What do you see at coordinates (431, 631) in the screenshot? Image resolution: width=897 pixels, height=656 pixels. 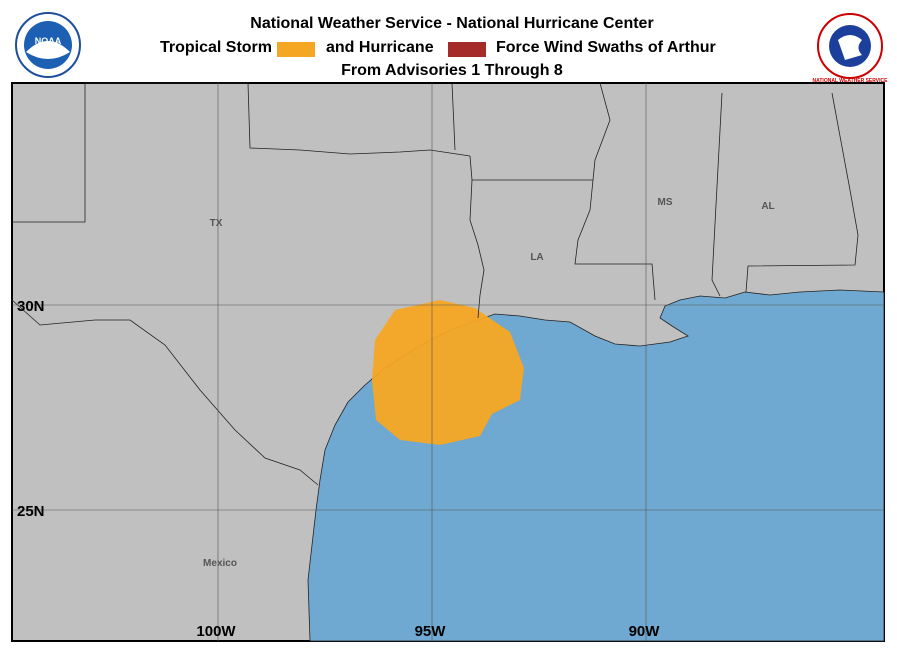 I see `lon-label: 95W` at bounding box center [431, 631].